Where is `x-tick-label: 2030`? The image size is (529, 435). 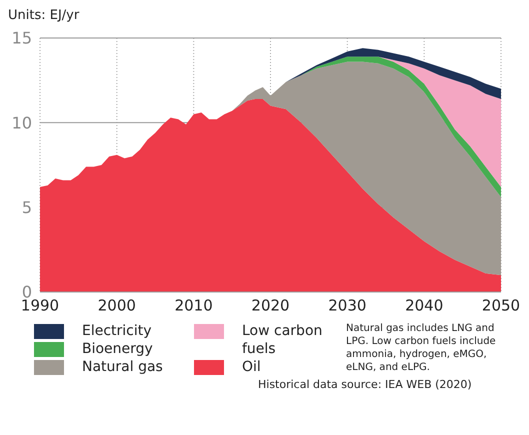 x-tick-label: 2030 is located at coordinates (347, 305).